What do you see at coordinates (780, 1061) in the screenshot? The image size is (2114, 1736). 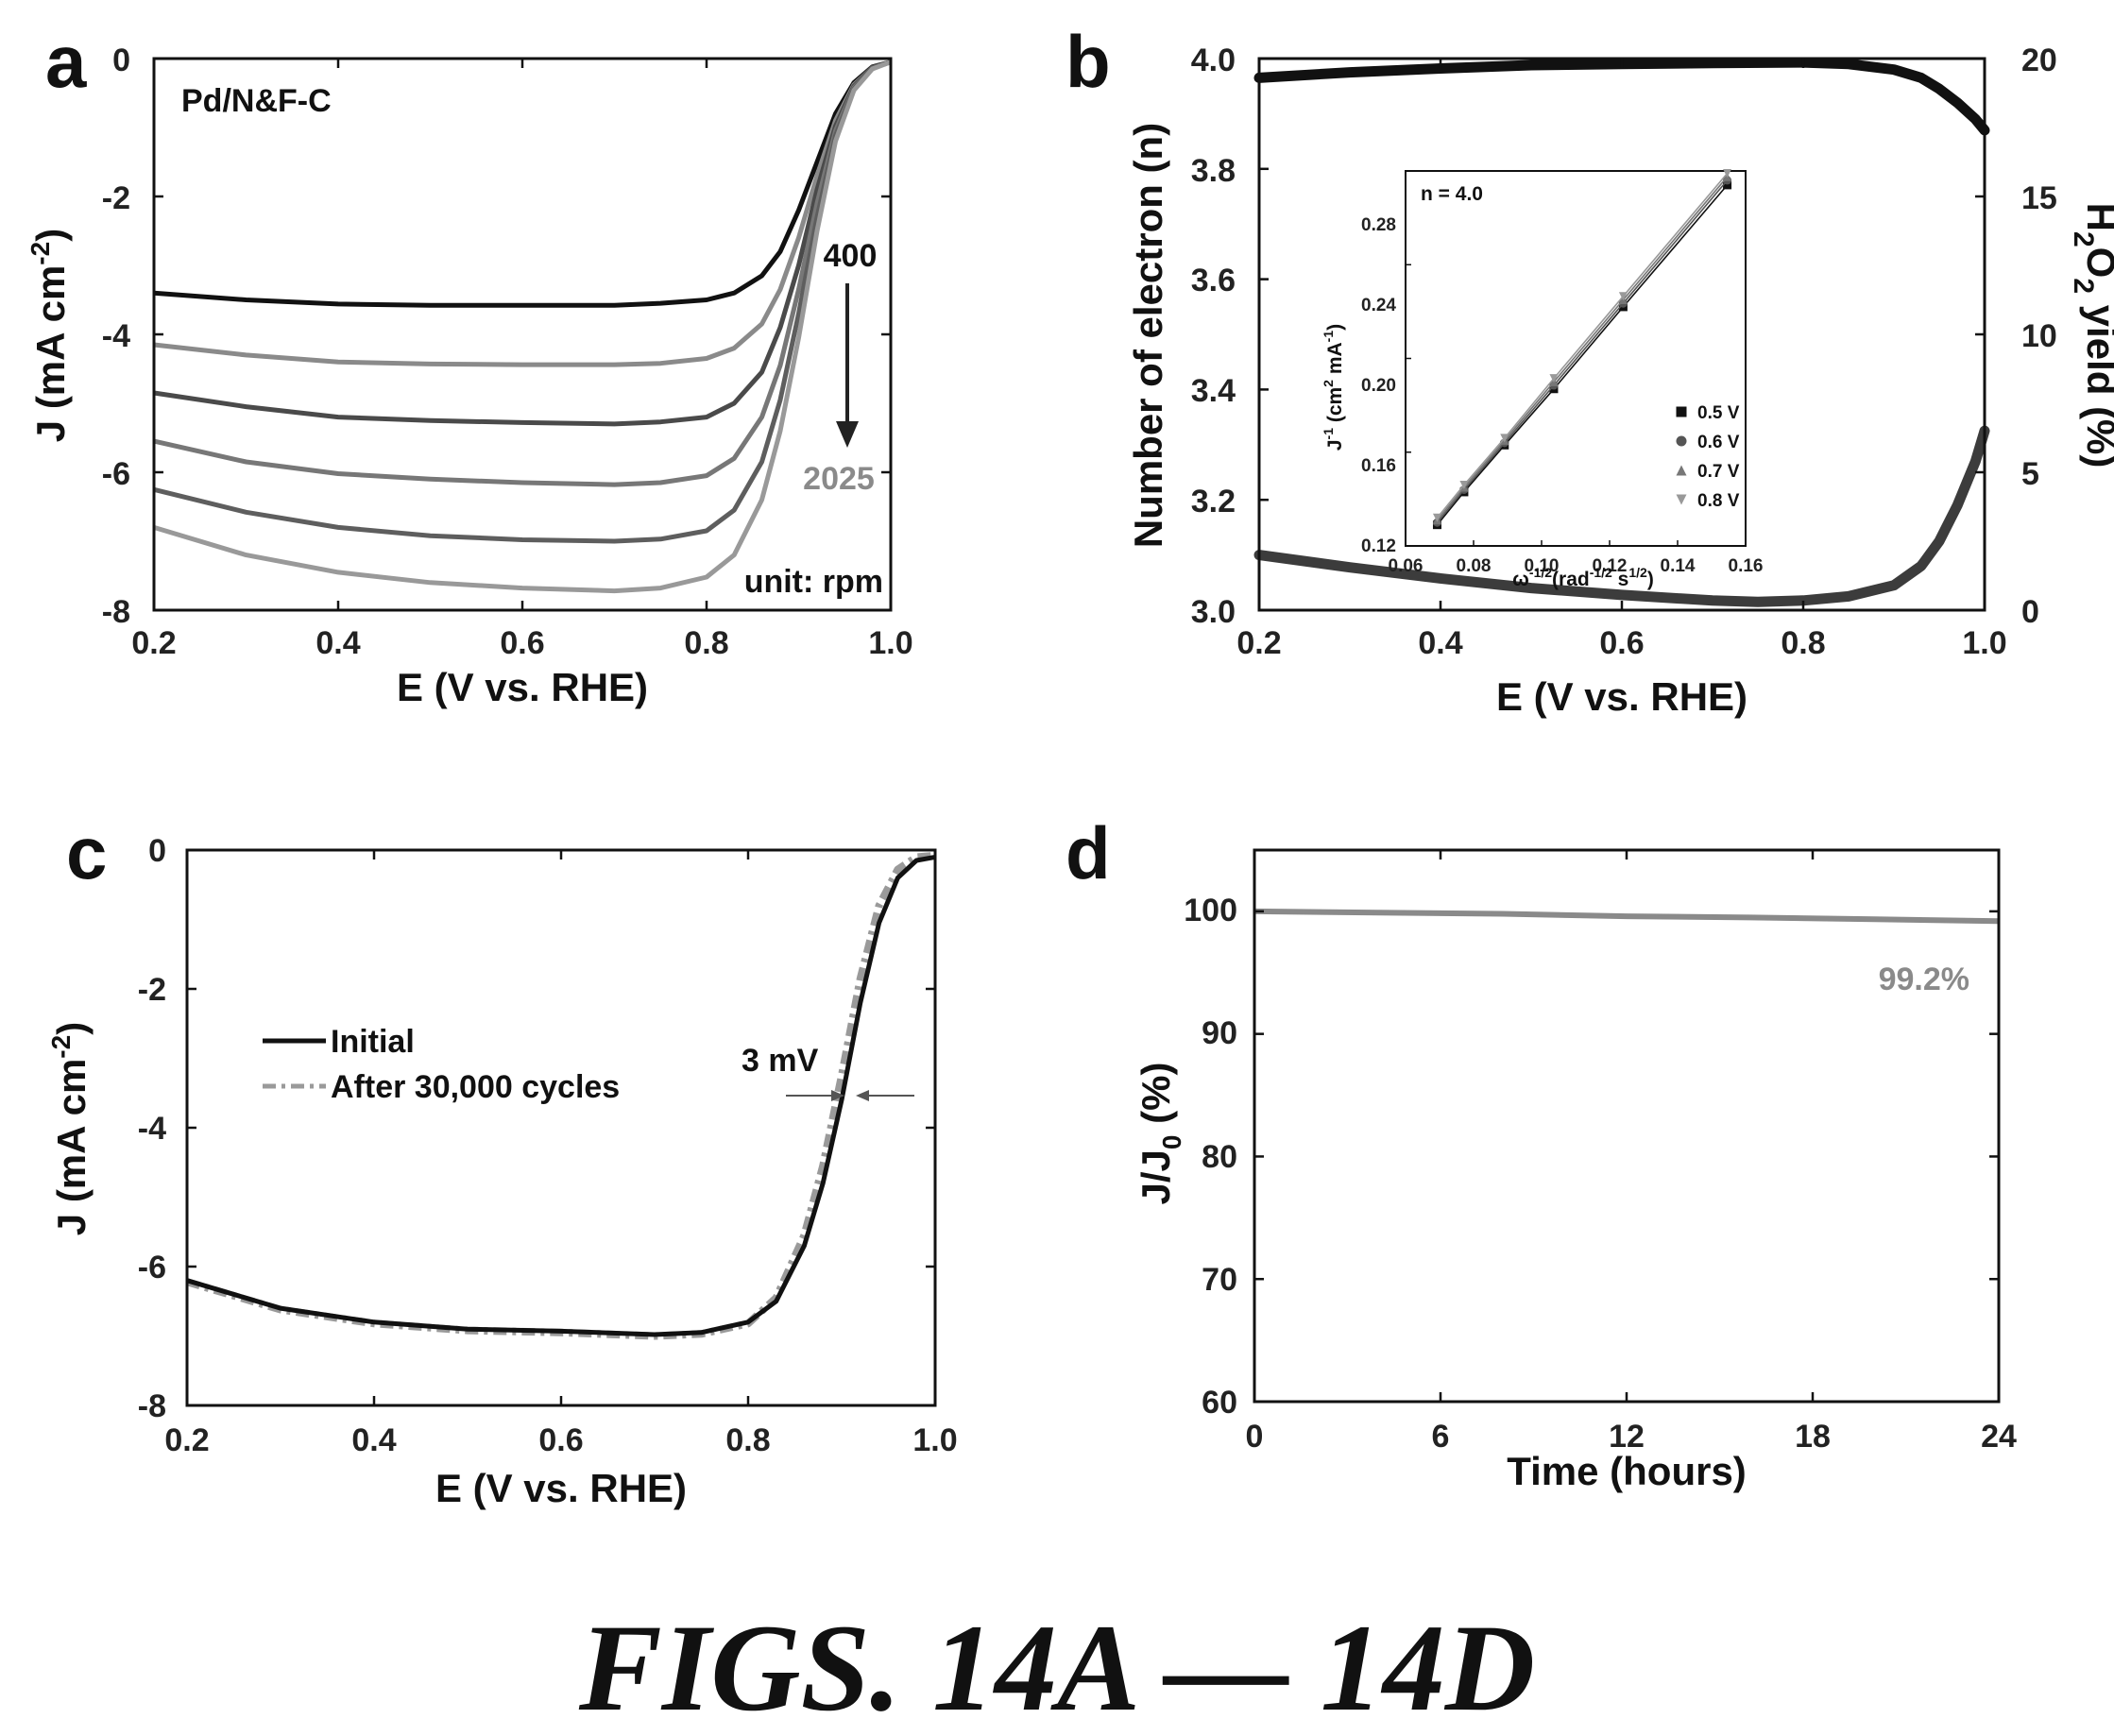 I see `panel-c-shift-label: 3 mV` at bounding box center [780, 1061].